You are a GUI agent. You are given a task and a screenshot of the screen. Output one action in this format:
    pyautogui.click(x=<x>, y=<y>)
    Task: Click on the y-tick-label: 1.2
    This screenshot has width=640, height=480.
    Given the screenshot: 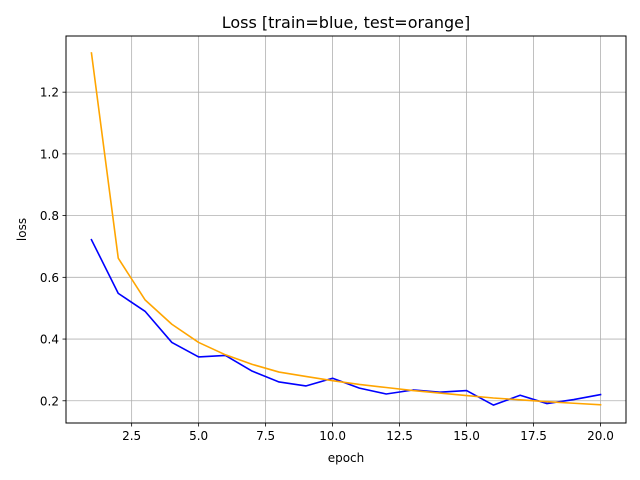 What is the action you would take?
    pyautogui.click(x=49, y=93)
    